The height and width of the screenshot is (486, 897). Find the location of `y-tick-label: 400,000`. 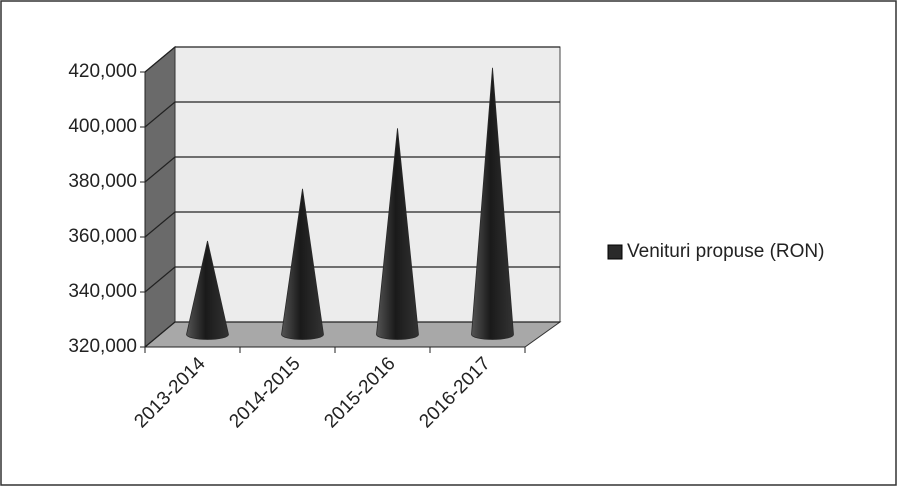

y-tick-label: 400,000 is located at coordinates (102, 126).